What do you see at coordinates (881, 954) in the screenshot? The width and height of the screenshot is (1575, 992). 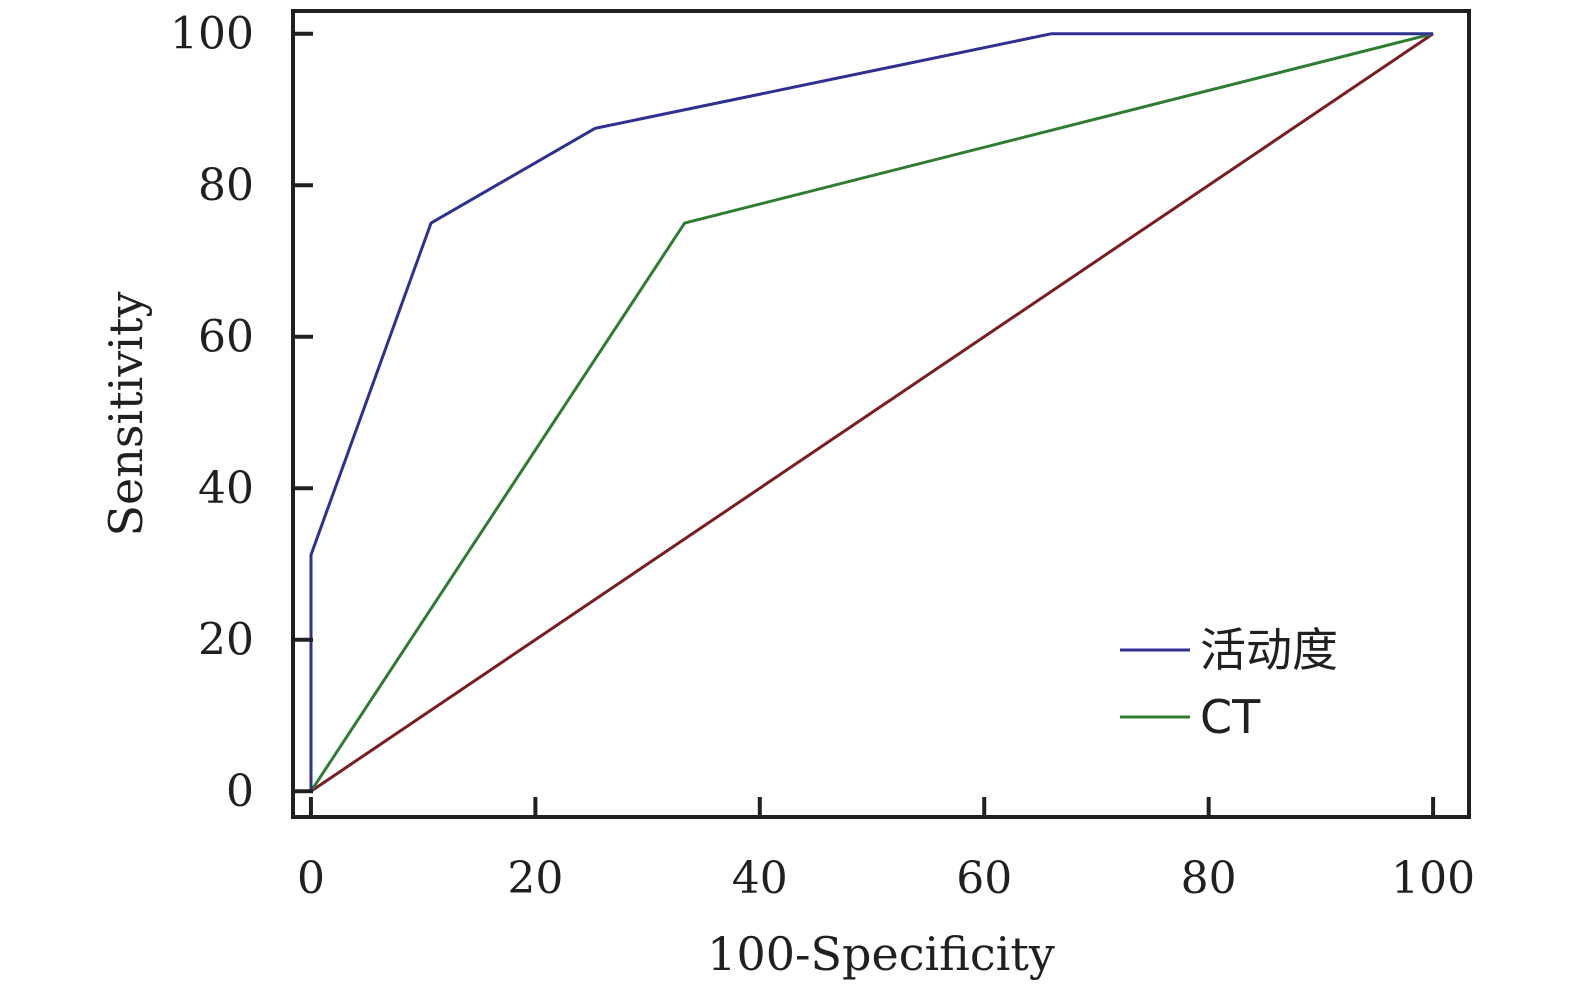 I see `x-axis-label: 100-Specificity` at bounding box center [881, 954].